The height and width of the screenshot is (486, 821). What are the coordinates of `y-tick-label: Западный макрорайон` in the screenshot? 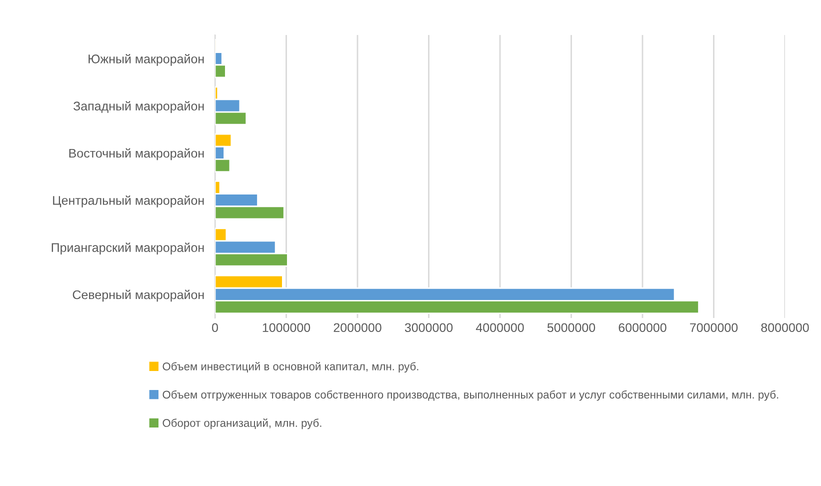 It's located at (138, 107).